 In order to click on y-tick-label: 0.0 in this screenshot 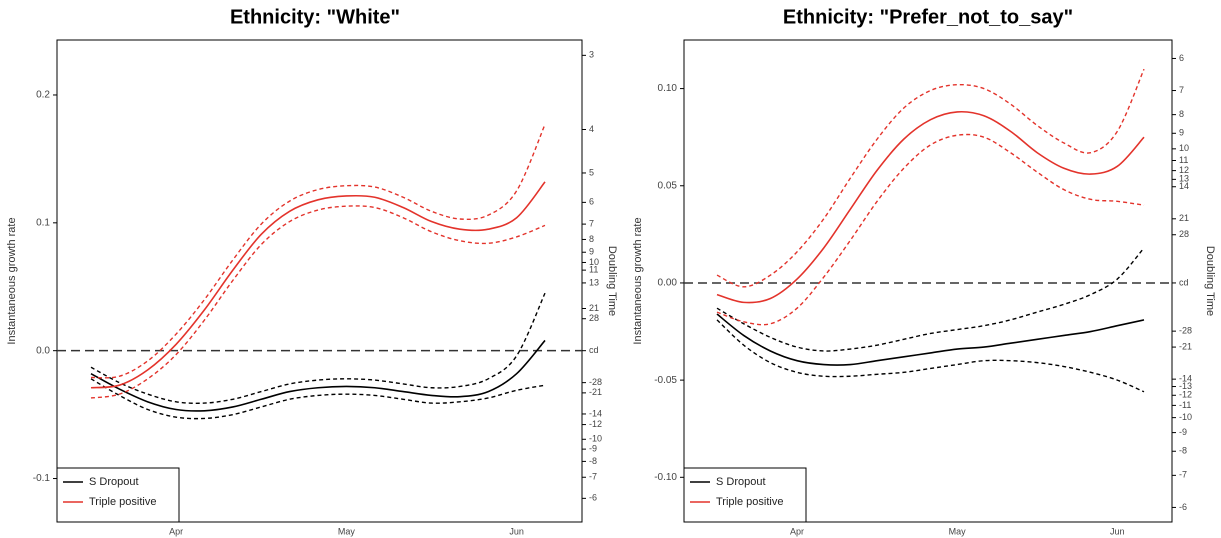, I will do `click(43, 350)`.